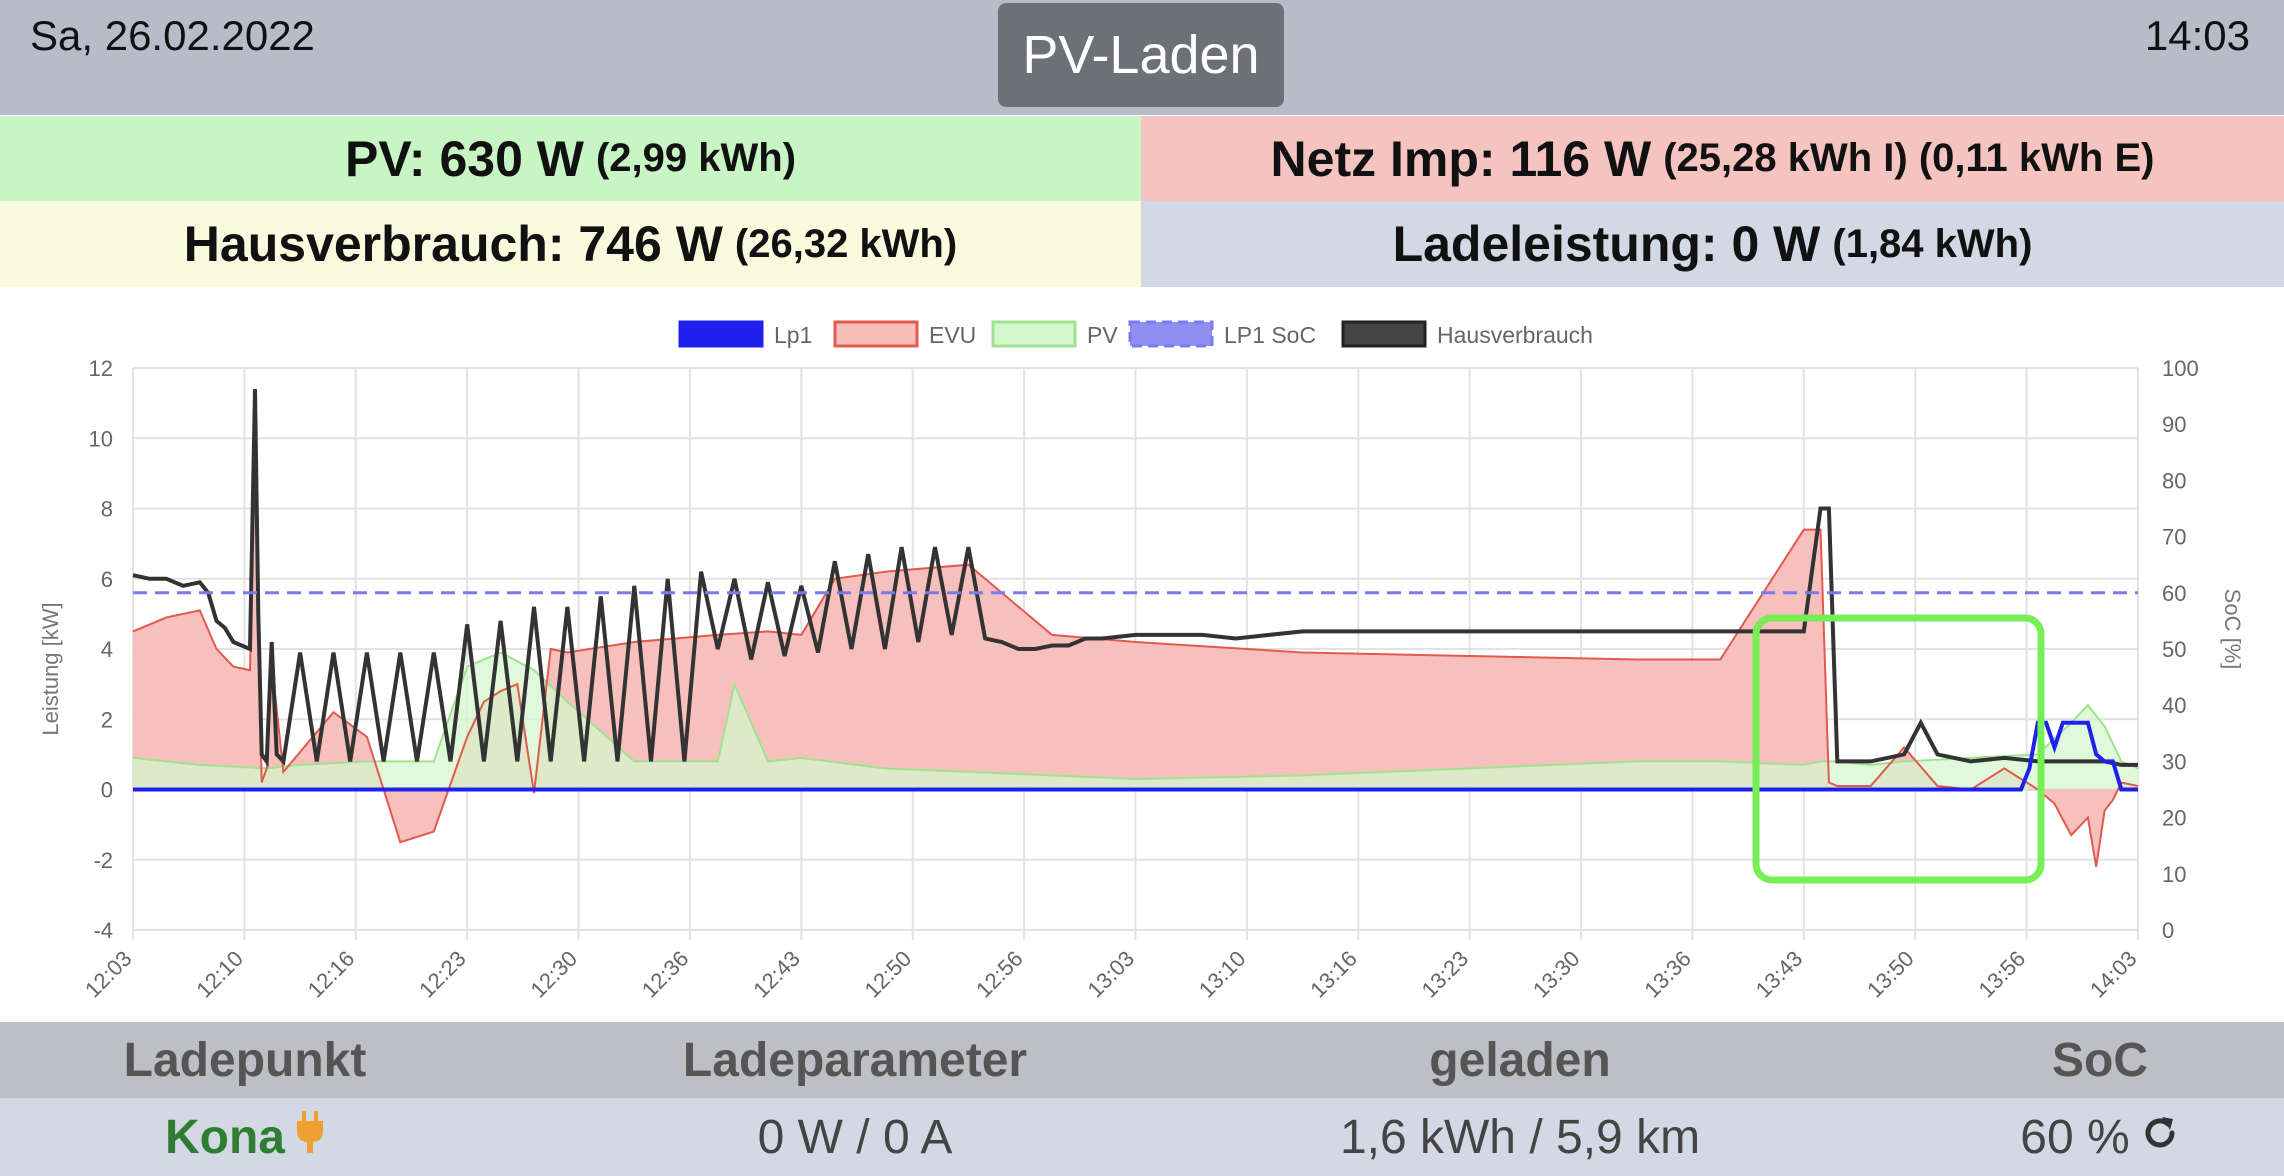 The height and width of the screenshot is (1176, 2284). I want to click on header-geladen: geladen, so click(1520, 1060).